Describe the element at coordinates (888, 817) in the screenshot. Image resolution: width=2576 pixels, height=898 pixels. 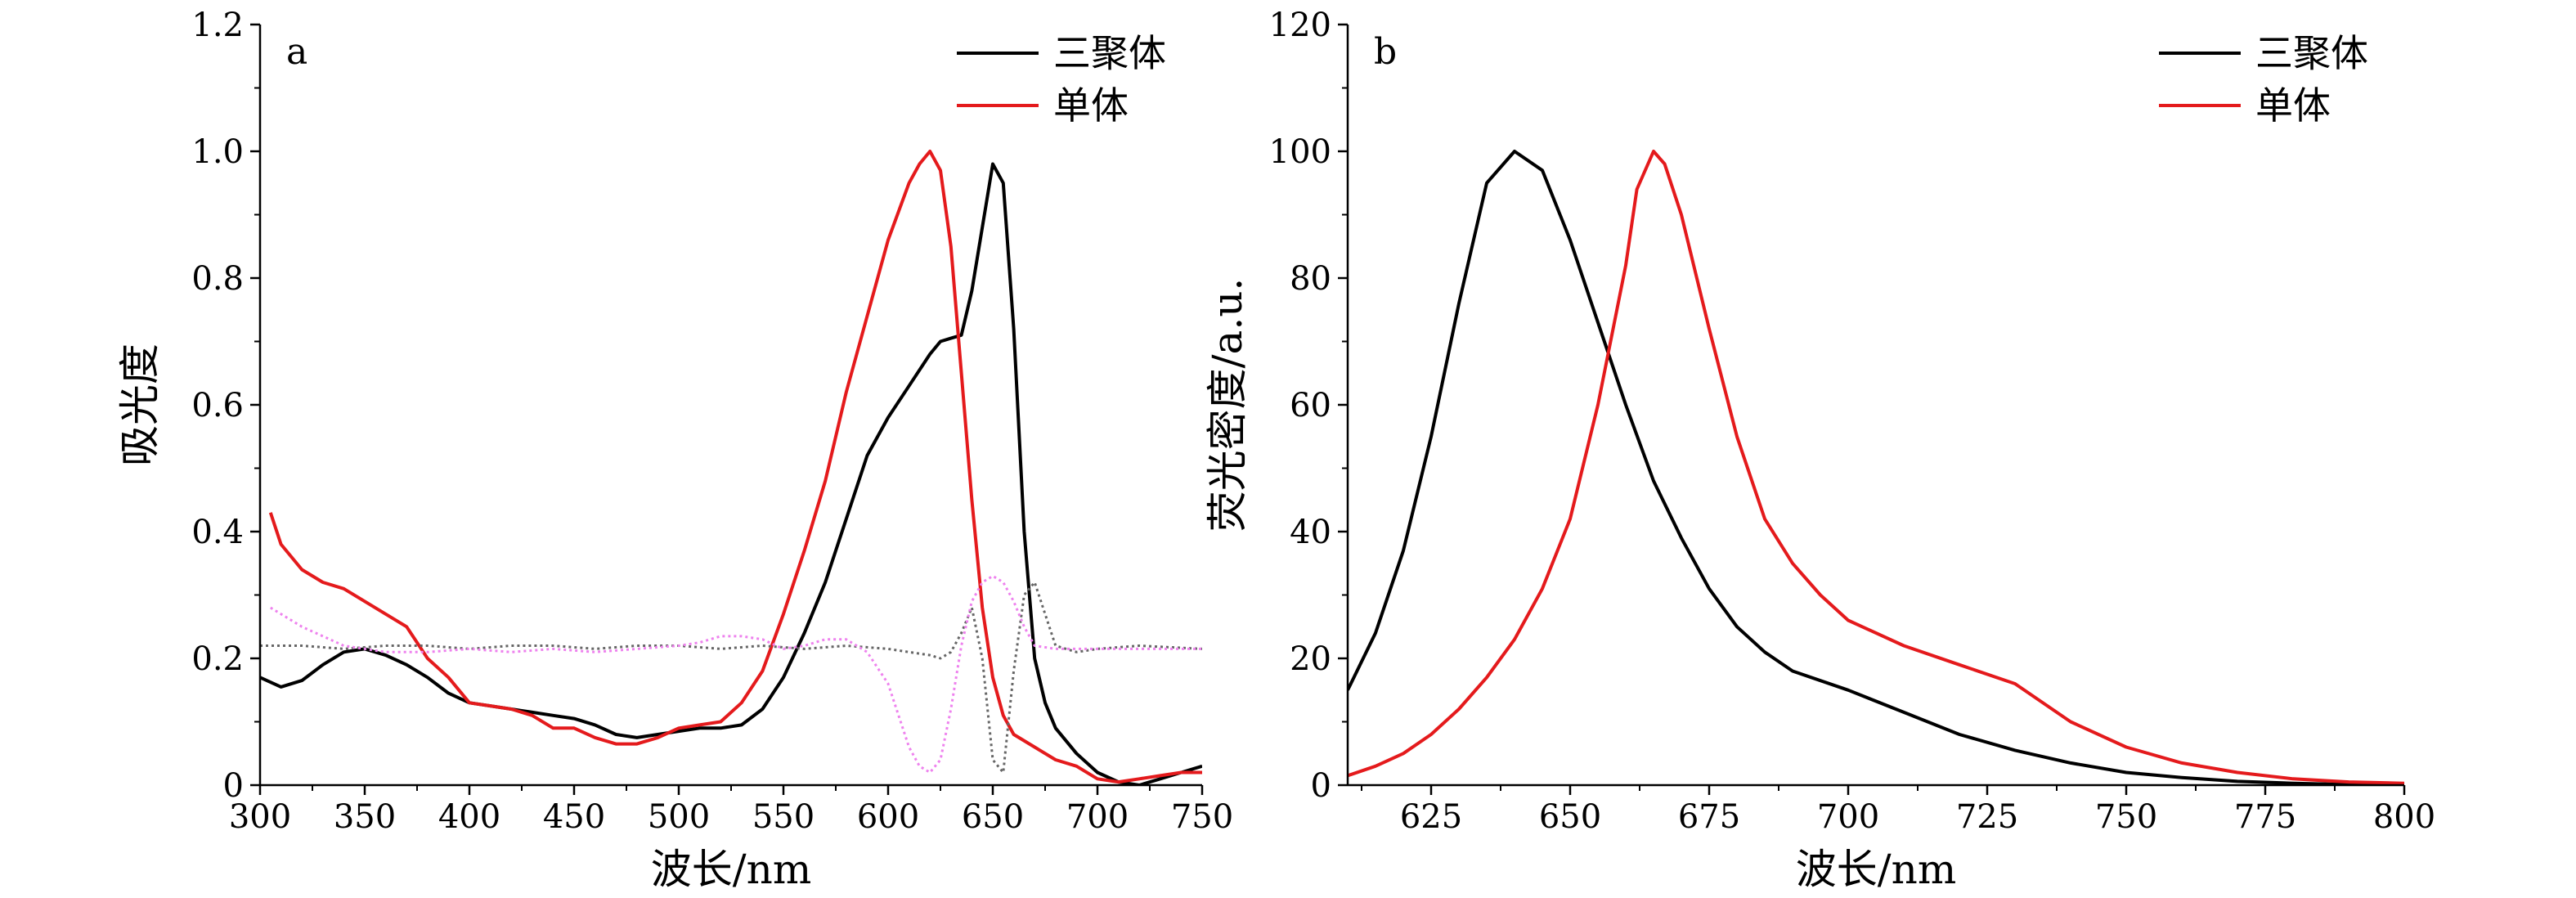
I see `panel-a-x-tick-label: 600` at that location.